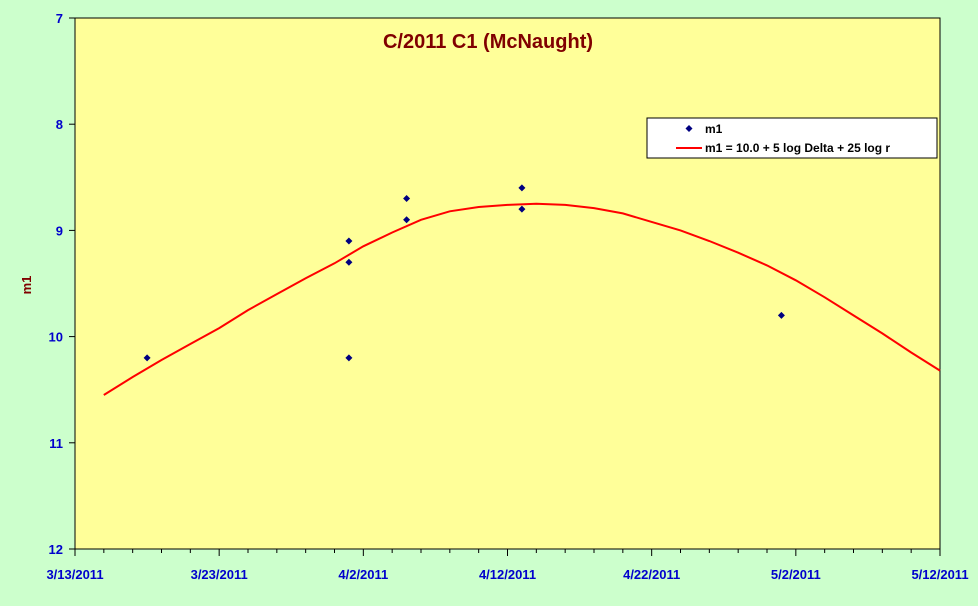 Image resolution: width=978 pixels, height=606 pixels. Describe the element at coordinates (488, 42) in the screenshot. I see `chart-title: C/2011 C1 (McNaught)` at that location.